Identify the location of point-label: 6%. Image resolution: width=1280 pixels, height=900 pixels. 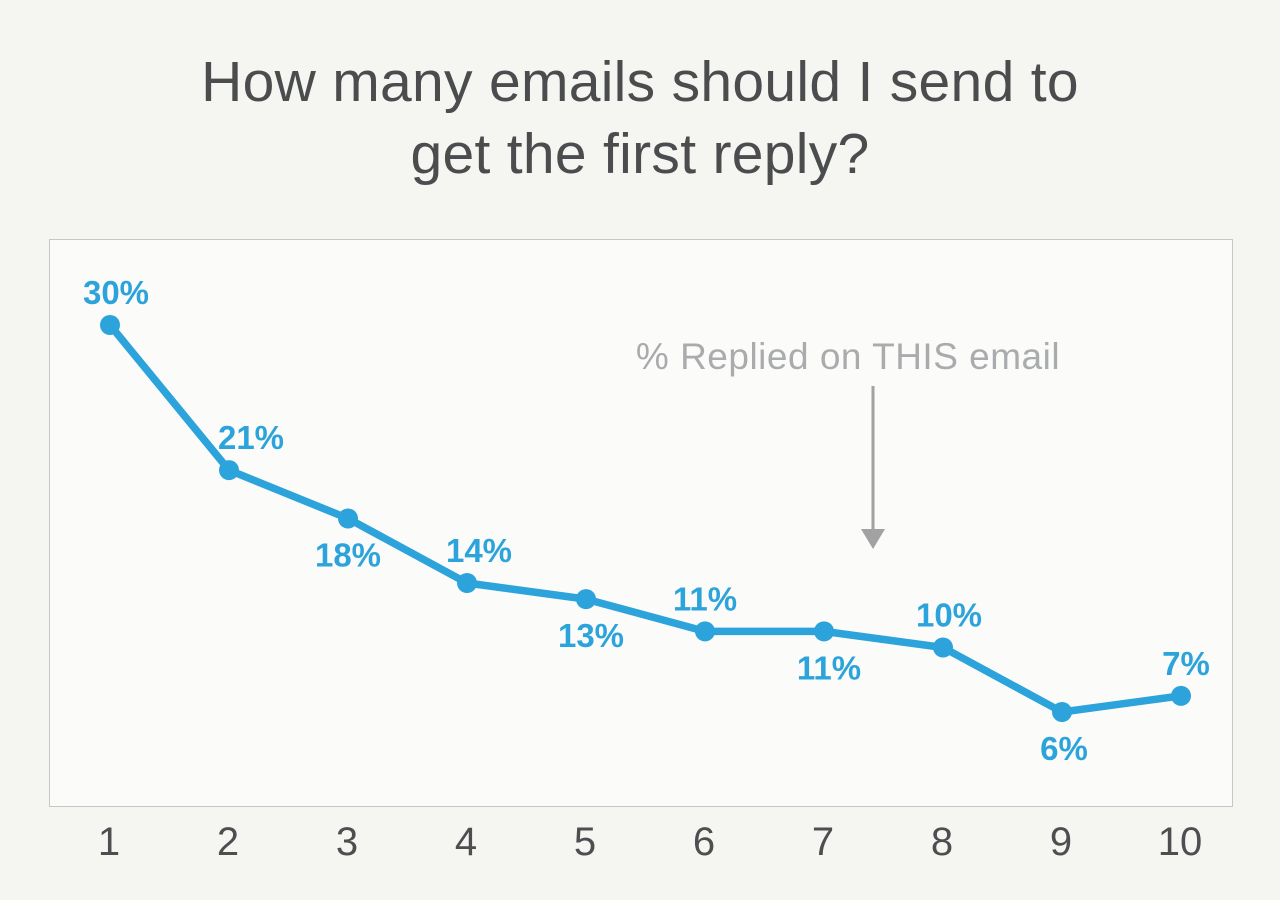
(1064, 748).